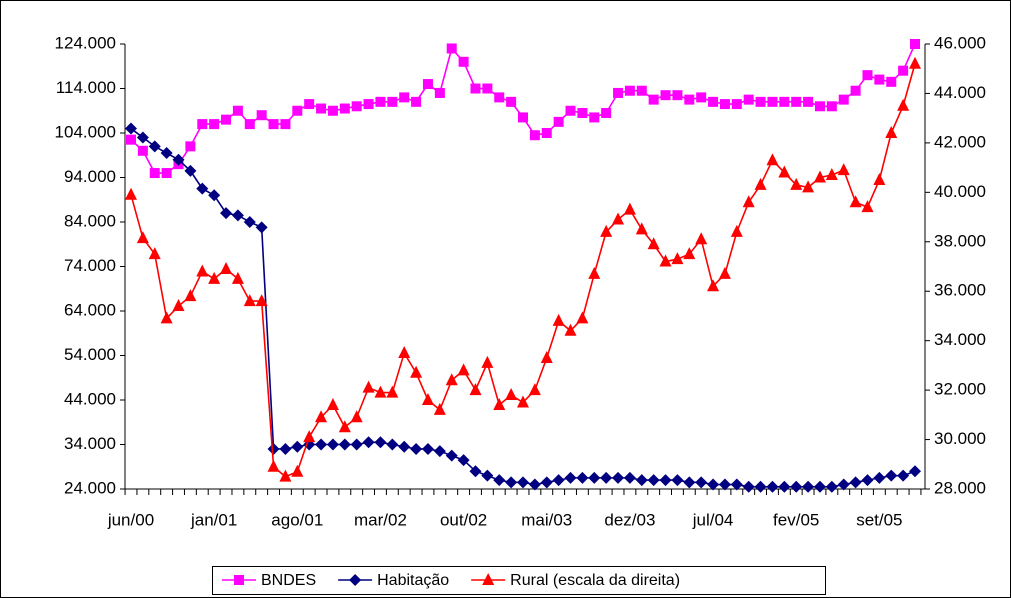  Describe the element at coordinates (413, 580) in the screenshot. I see `legend-label: Habitação` at that location.